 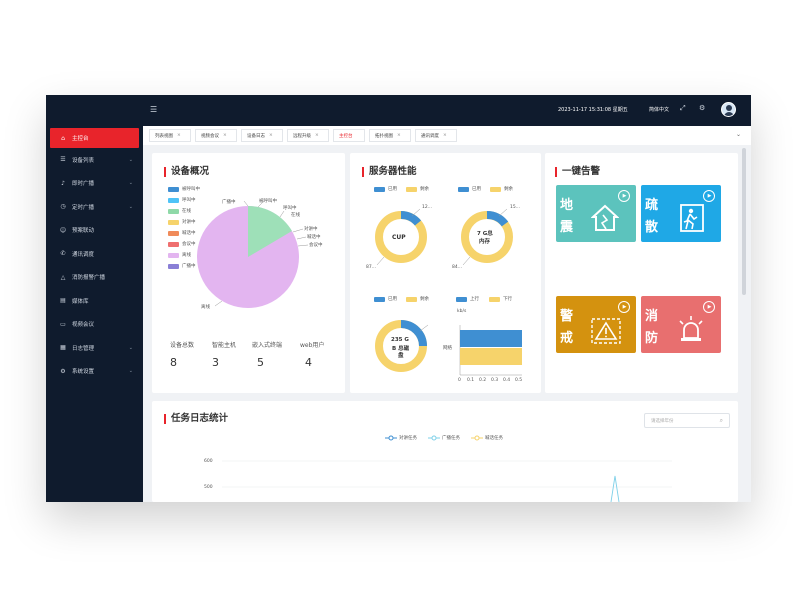 I want to click on warning-alarm-button: 警 戒 ▶, so click(x=596, y=324).